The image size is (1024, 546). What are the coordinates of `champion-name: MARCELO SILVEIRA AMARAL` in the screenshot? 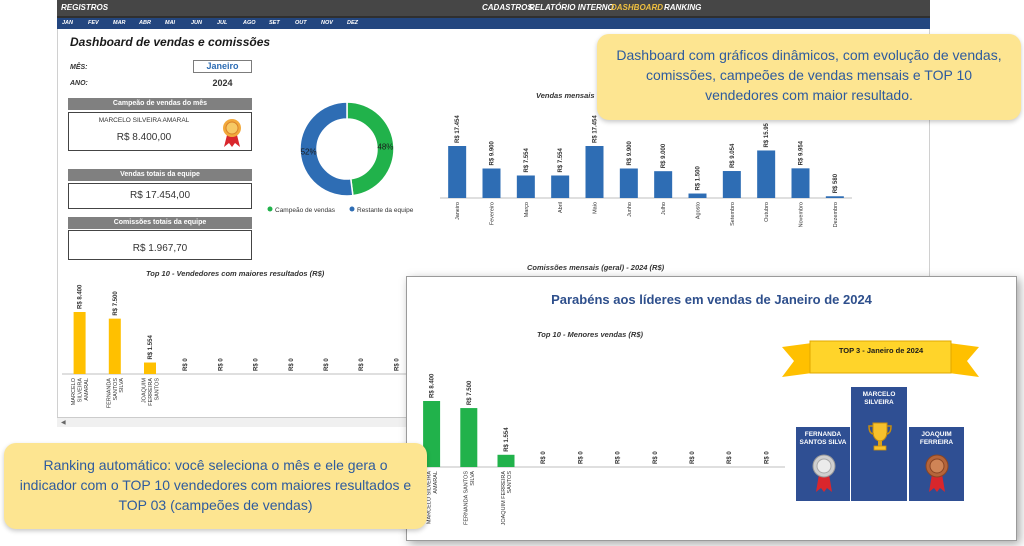 It's located at (144, 120).